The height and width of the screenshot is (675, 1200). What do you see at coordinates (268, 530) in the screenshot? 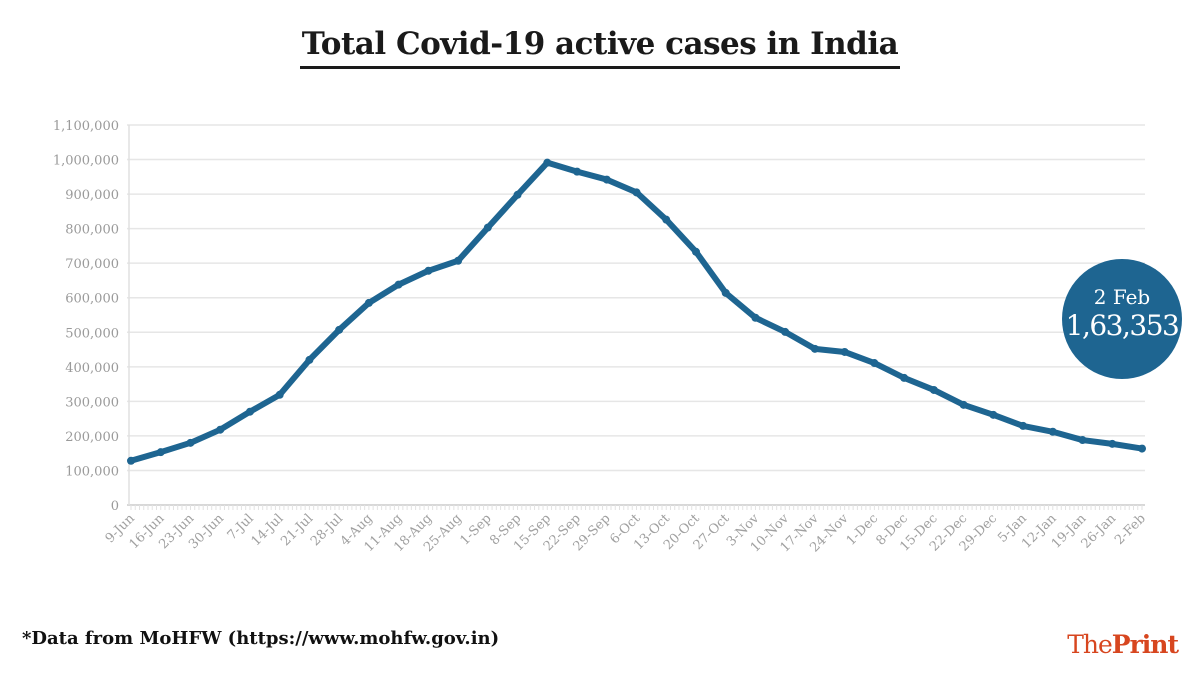
I see `x-tick-label: 14-Jul` at bounding box center [268, 530].